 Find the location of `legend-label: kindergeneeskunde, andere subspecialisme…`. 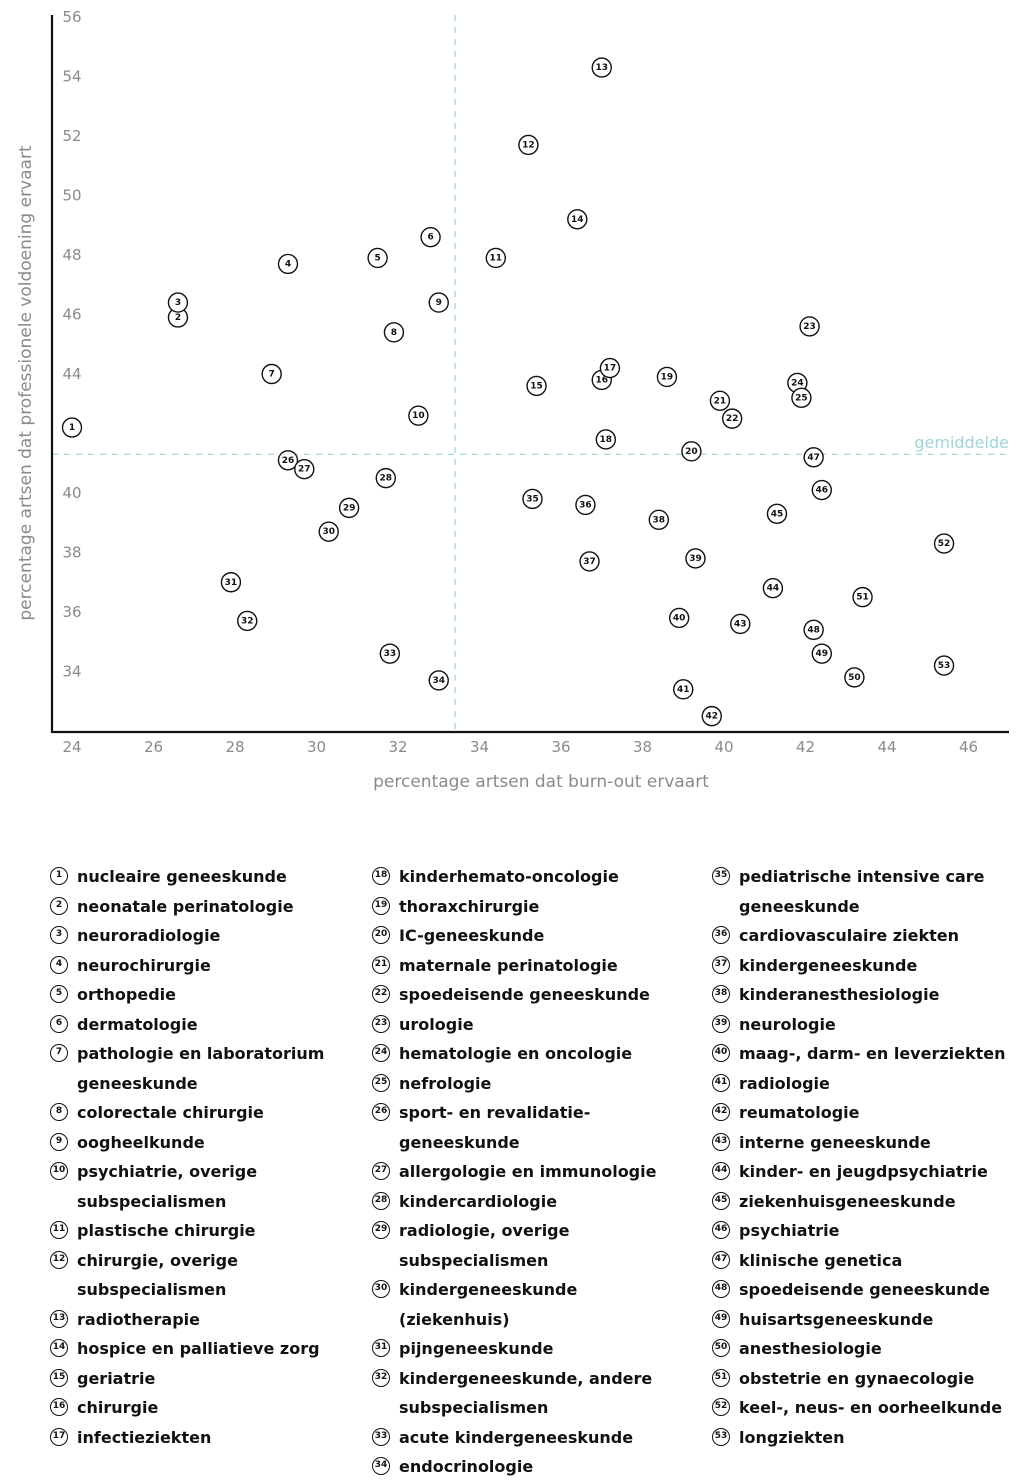

legend-label: kindergeneeskunde, andere subspecialisme… is located at coordinates (526, 1393).